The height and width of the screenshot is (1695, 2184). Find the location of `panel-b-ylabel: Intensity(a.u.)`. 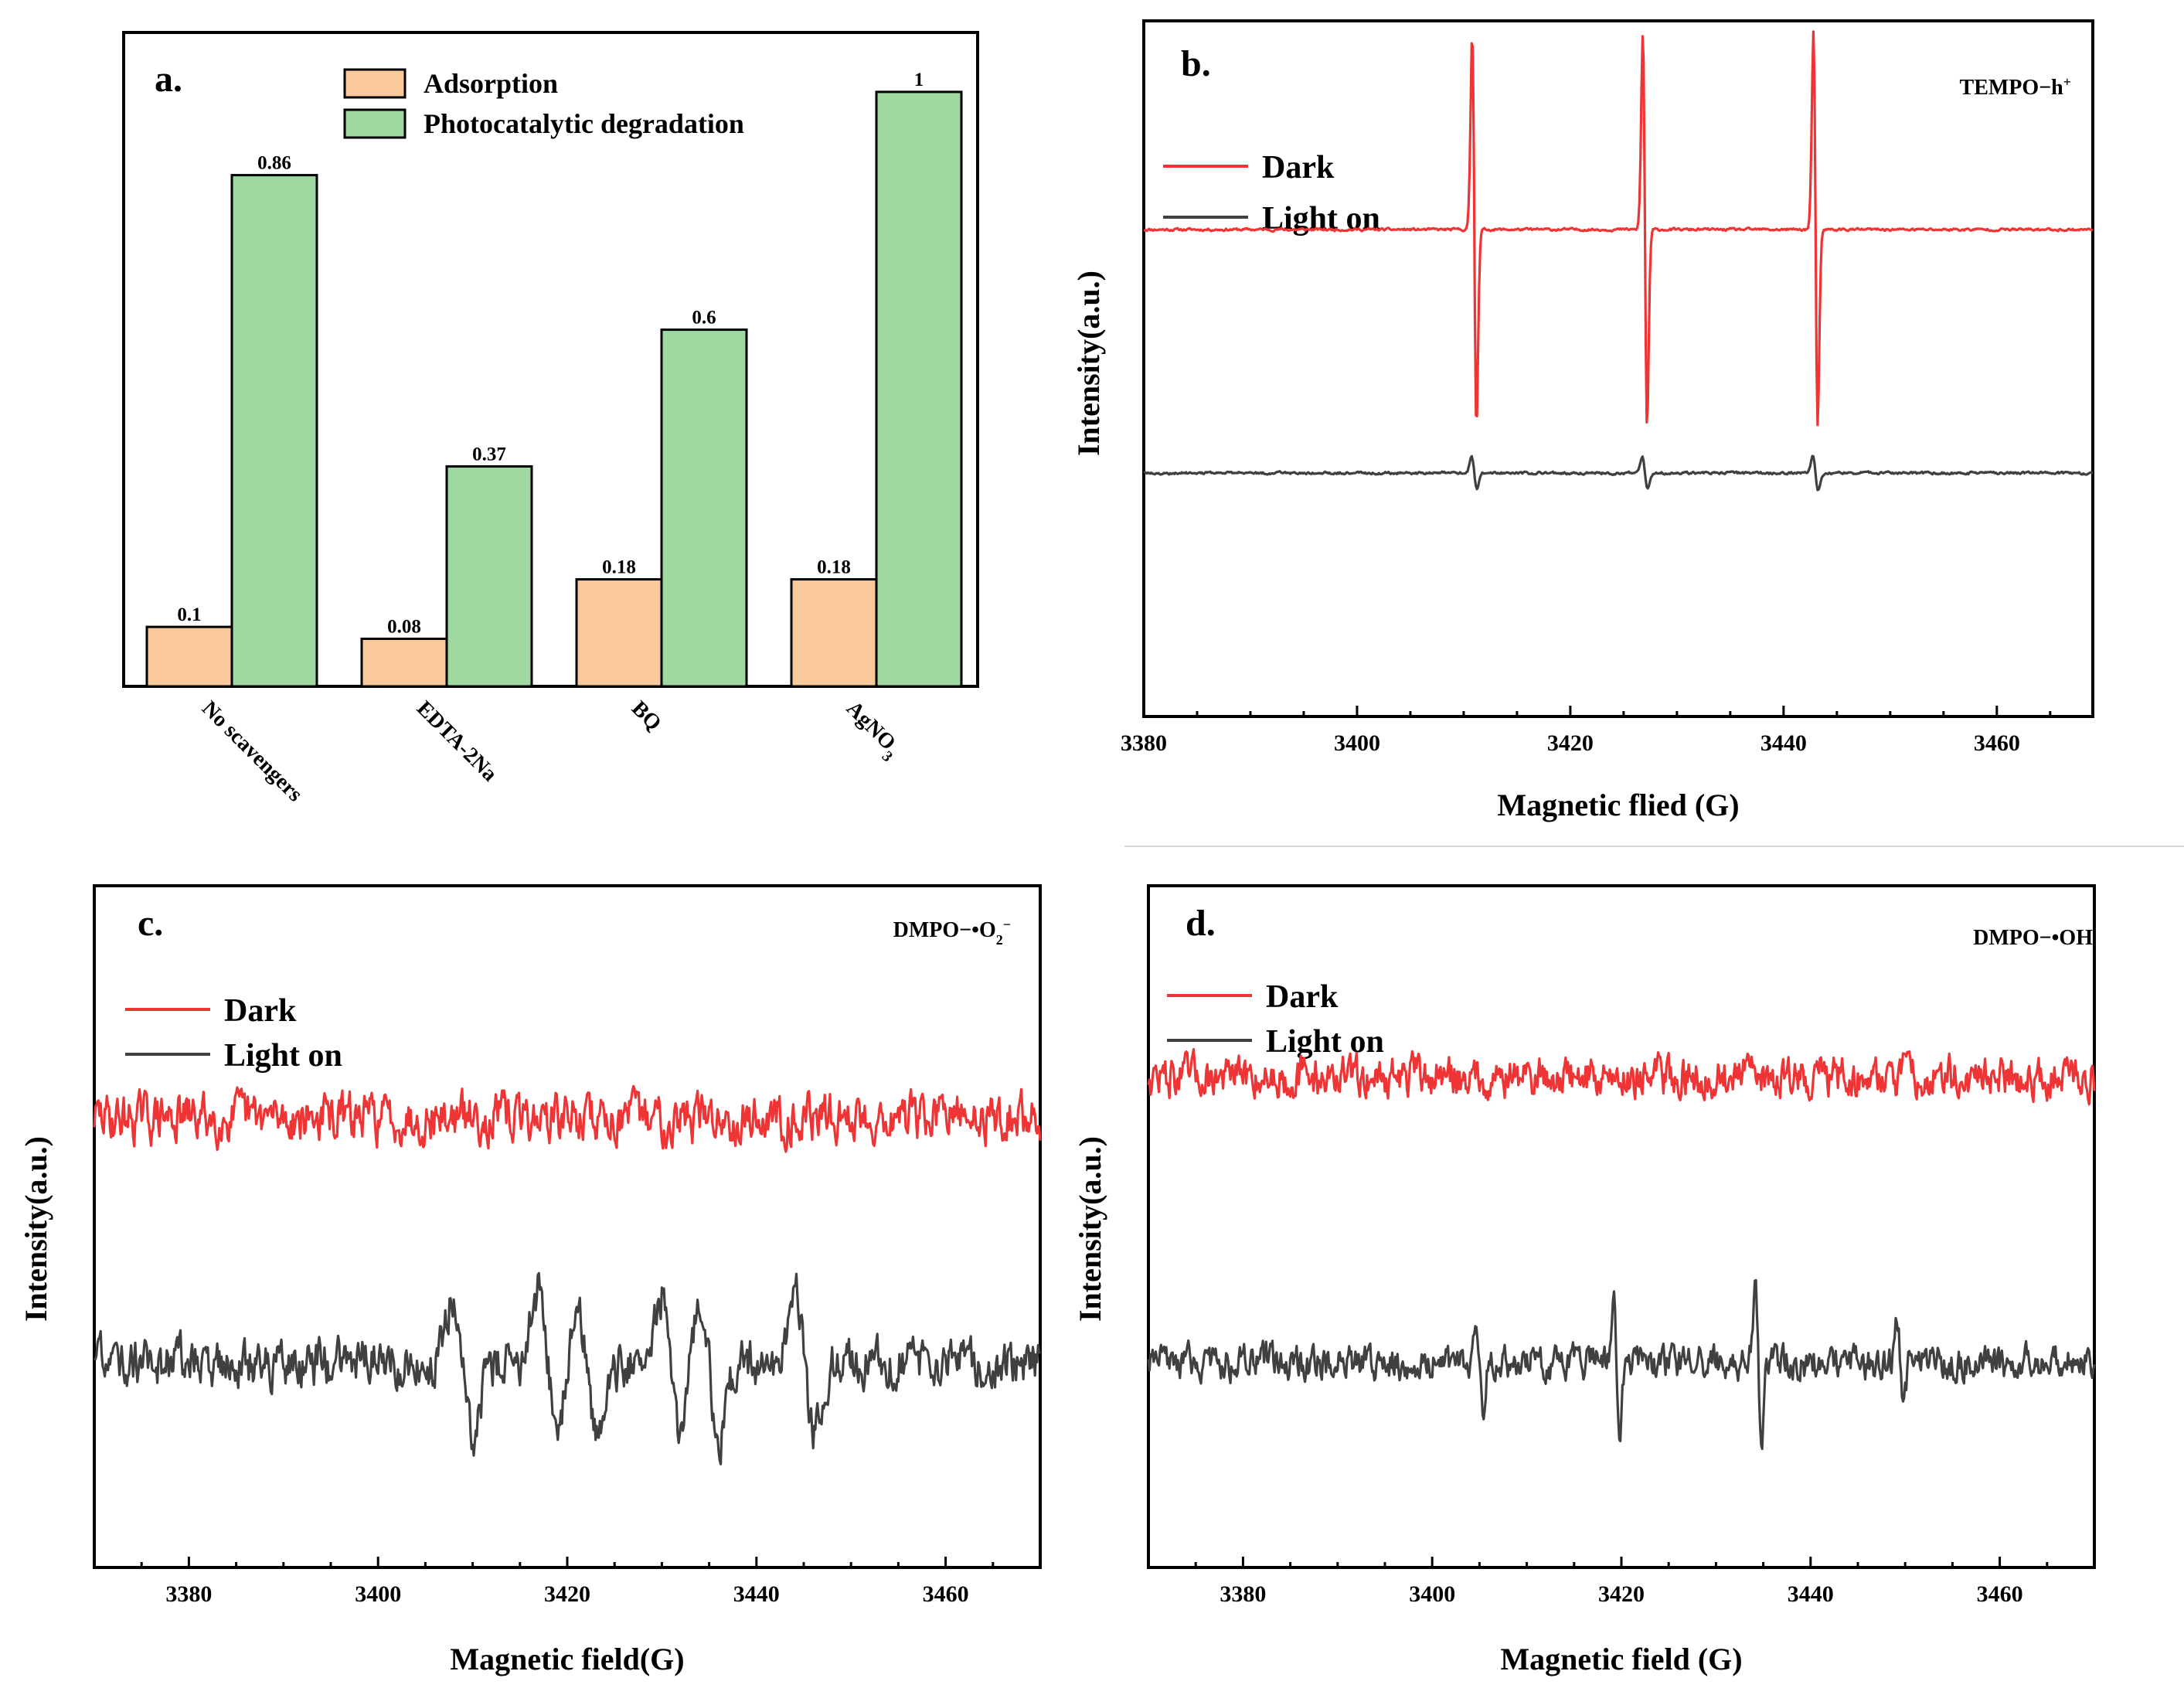

panel-b-ylabel: Intensity(a.u.) is located at coordinates (1088, 363).